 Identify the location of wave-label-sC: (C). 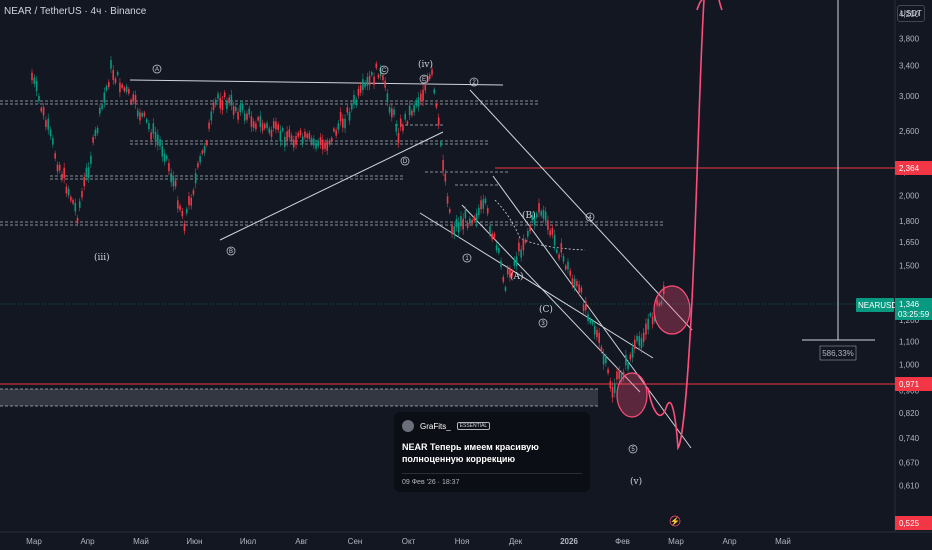
(546, 309).